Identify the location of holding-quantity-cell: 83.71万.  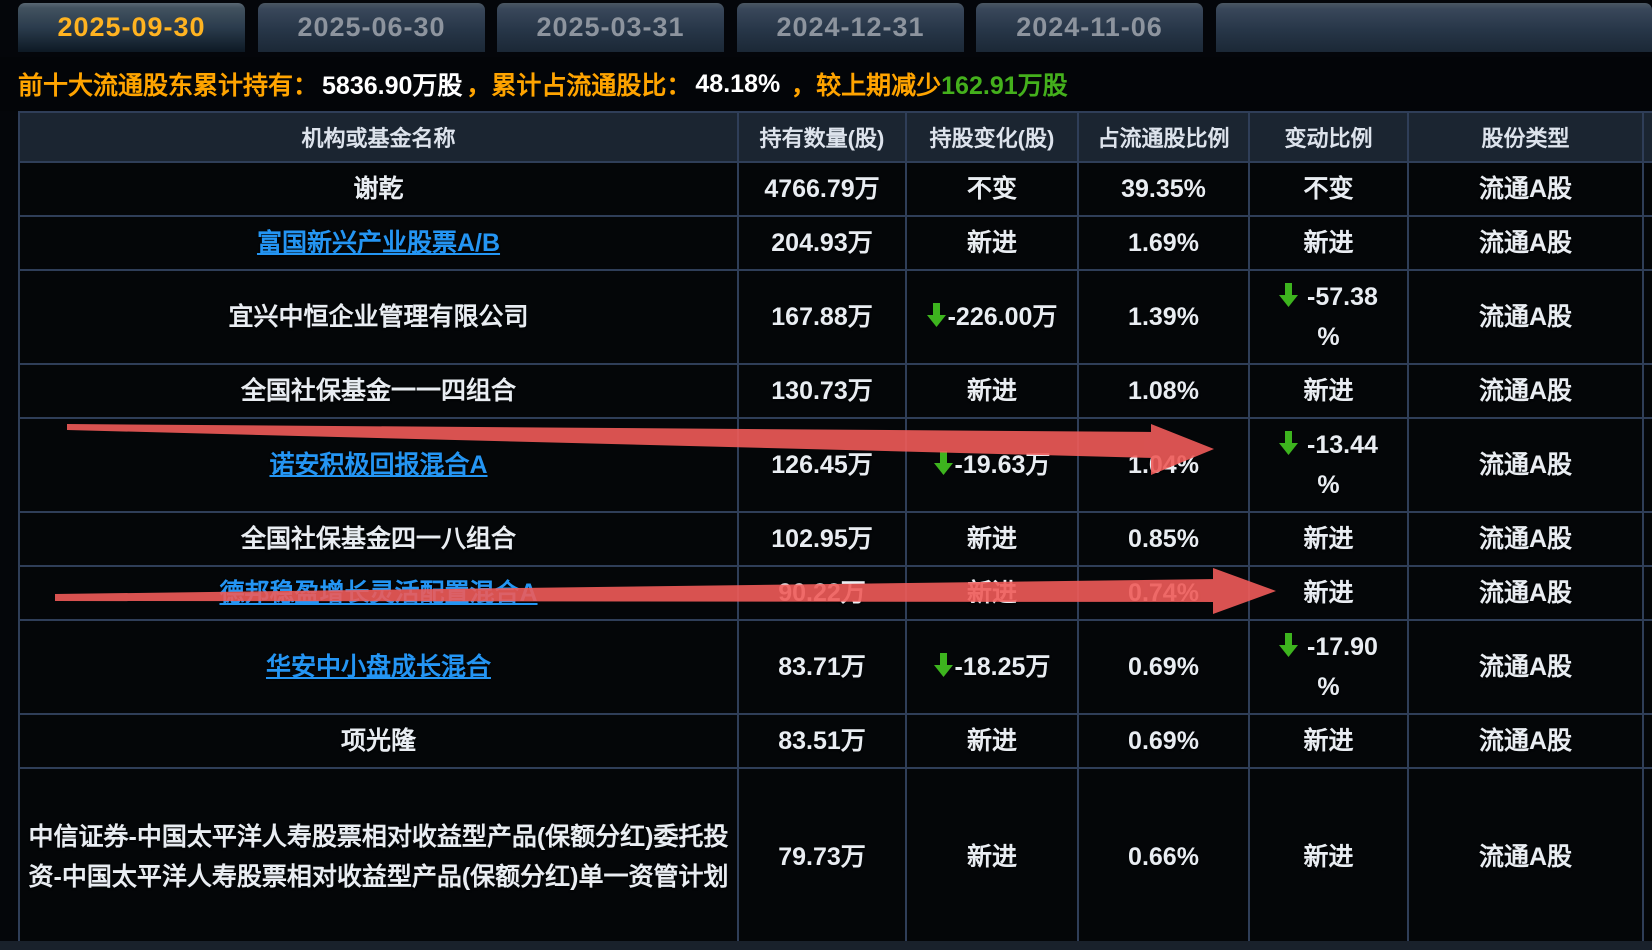
(822, 667).